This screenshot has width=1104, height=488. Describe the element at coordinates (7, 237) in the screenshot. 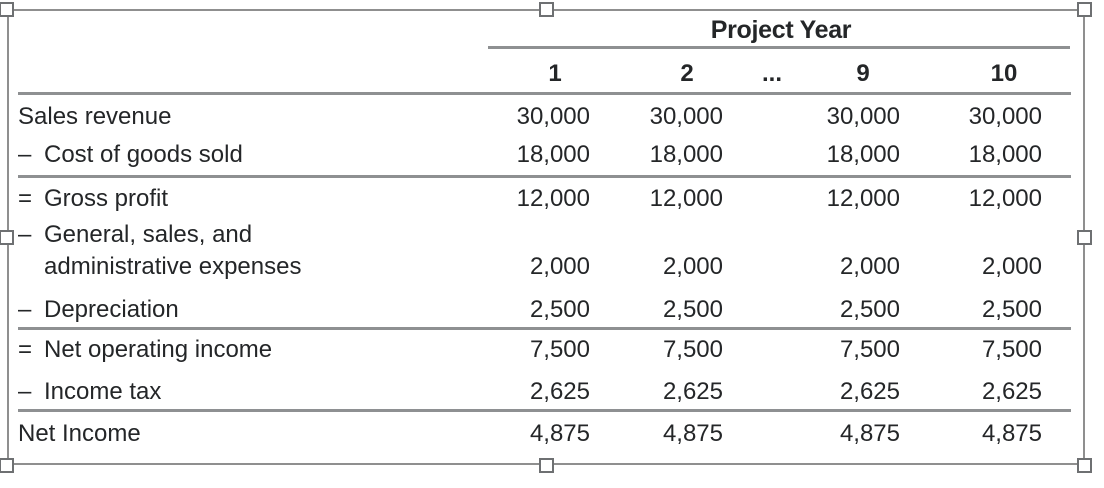

I see `selection-handle-middle-left` at that location.